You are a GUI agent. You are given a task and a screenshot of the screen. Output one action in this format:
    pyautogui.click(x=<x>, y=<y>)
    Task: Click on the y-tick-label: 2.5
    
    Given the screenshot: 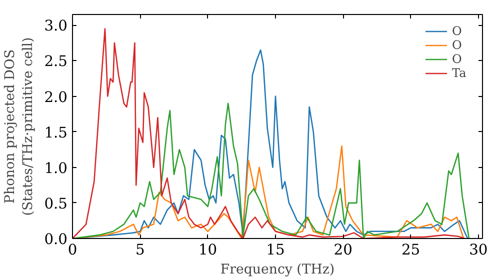 What is the action you would take?
    pyautogui.click(x=56, y=61)
    